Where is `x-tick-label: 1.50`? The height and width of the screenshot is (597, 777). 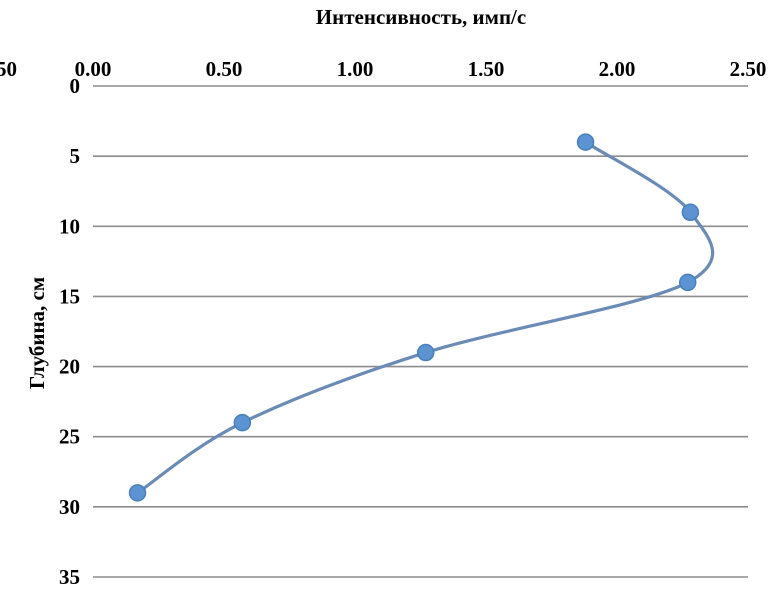 x-tick-label: 1.50 is located at coordinates (486, 69).